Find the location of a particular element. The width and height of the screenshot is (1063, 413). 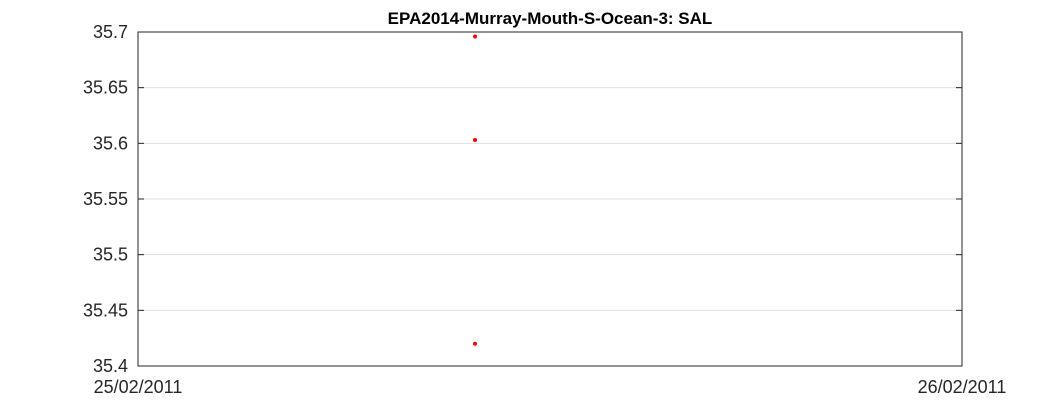

y-tick-label: 35.7 is located at coordinates (110, 32).